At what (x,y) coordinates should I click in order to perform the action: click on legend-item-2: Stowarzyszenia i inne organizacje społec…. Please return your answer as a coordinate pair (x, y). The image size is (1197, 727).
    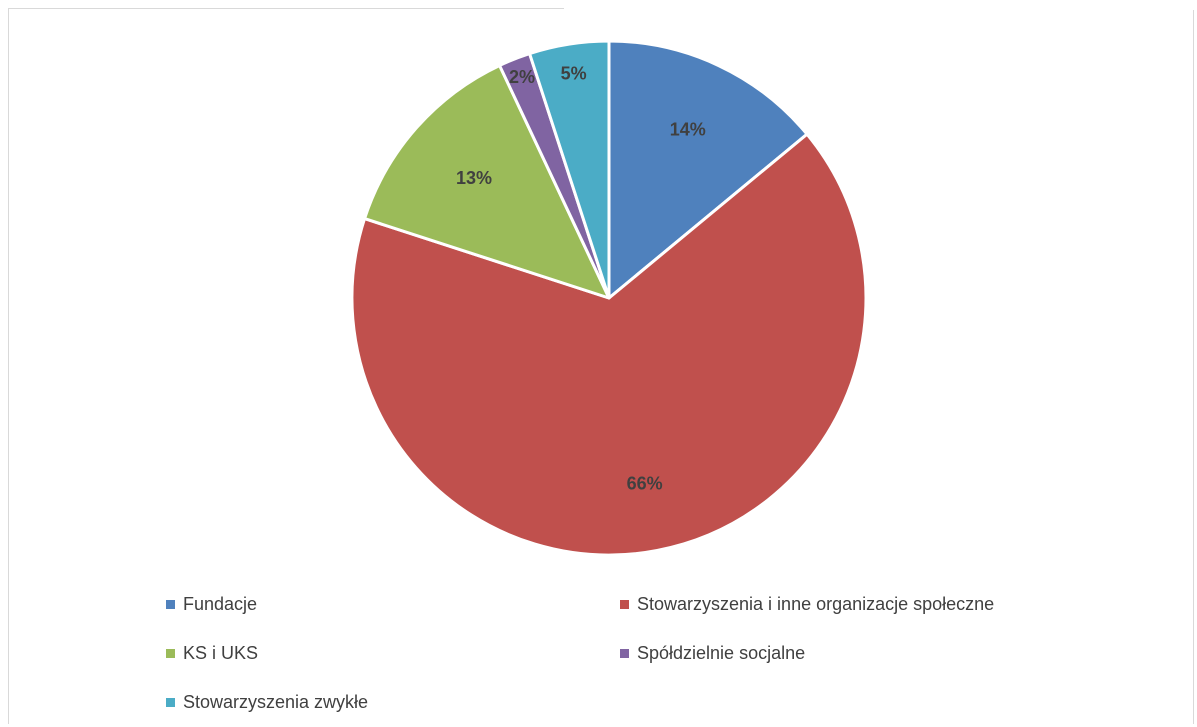
    Looking at the image, I should click on (807, 604).